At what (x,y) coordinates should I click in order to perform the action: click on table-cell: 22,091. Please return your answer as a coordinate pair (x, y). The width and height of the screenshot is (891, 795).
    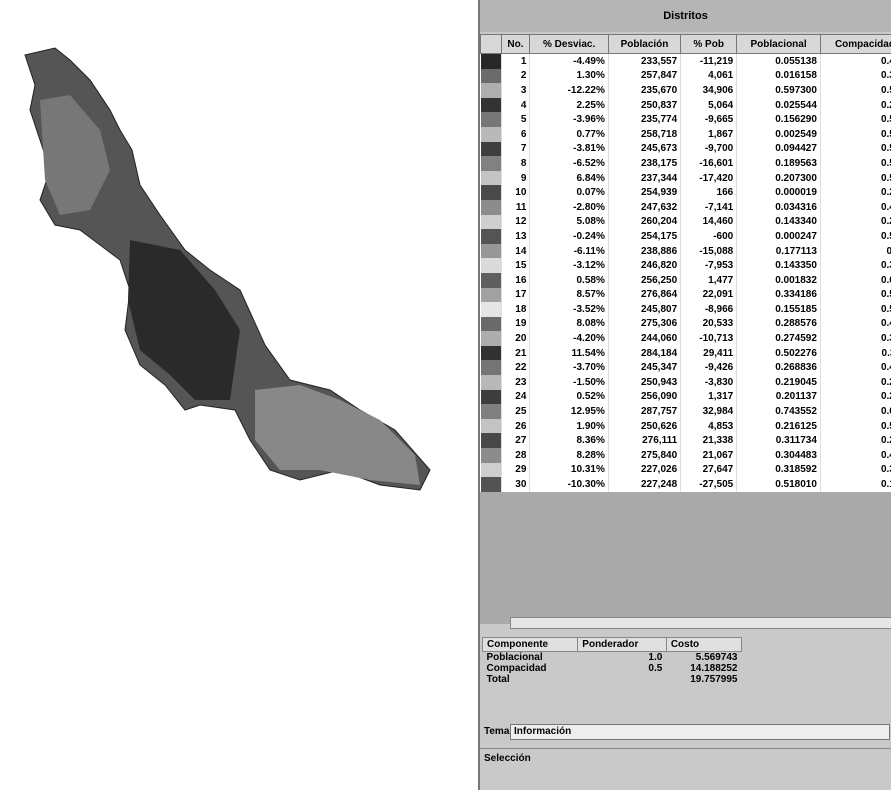
    Looking at the image, I should click on (709, 295).